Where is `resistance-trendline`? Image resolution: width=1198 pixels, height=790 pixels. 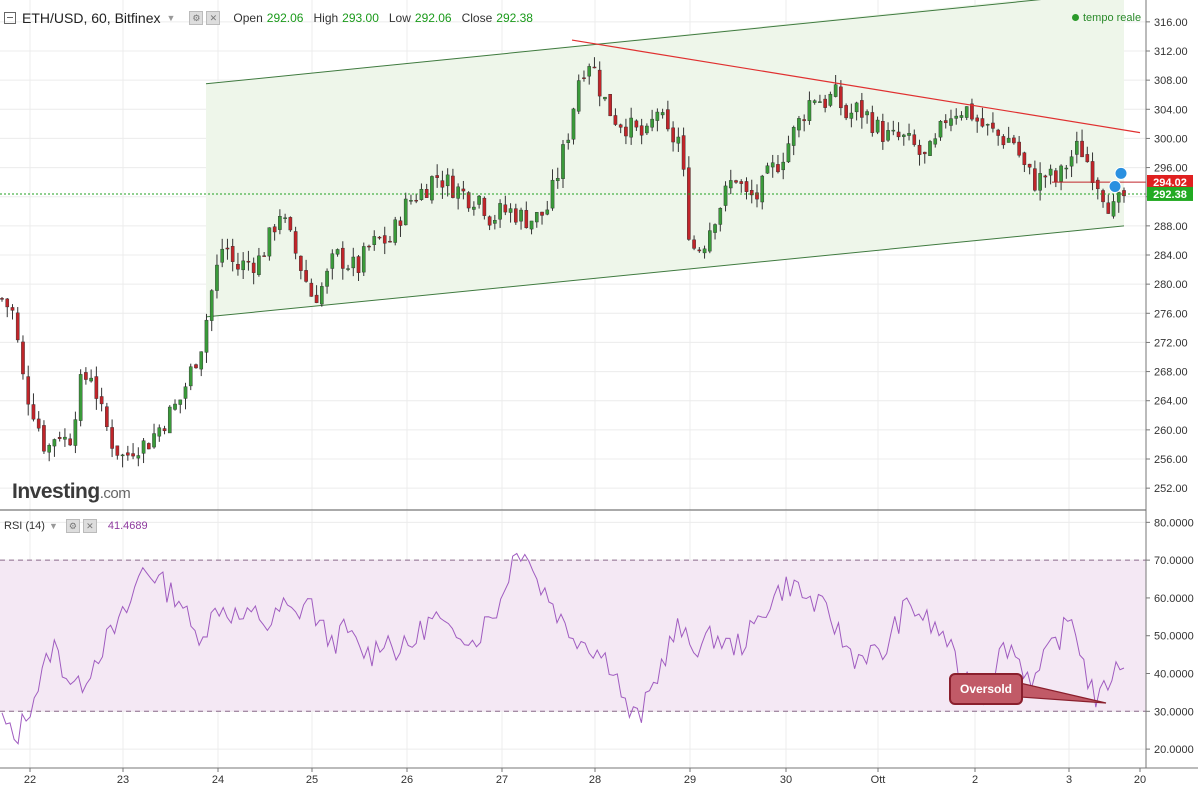 resistance-trendline is located at coordinates (856, 86).